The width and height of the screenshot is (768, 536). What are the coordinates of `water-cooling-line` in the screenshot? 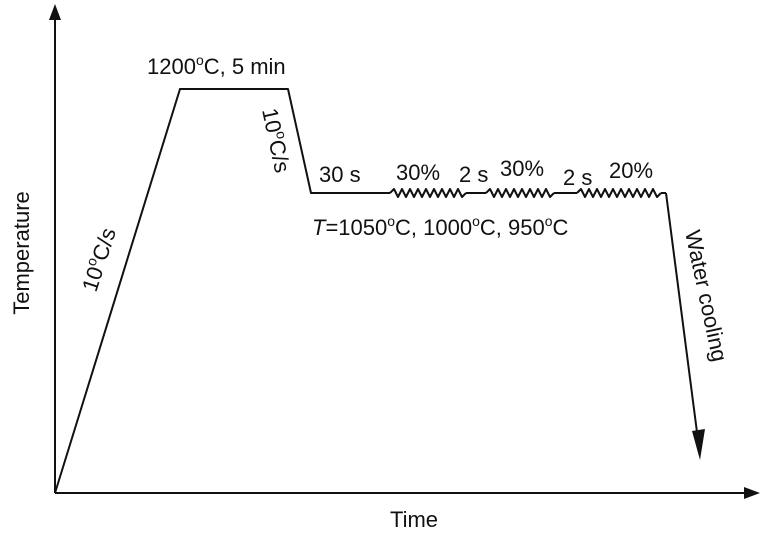 It's located at (682, 316).